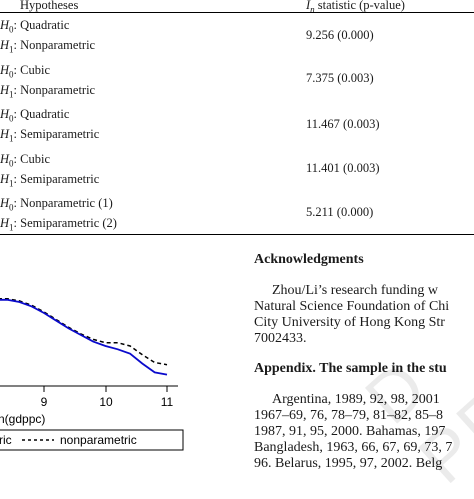  What do you see at coordinates (312, 9) in the screenshot?
I see `statistic-subscript: n` at bounding box center [312, 9].